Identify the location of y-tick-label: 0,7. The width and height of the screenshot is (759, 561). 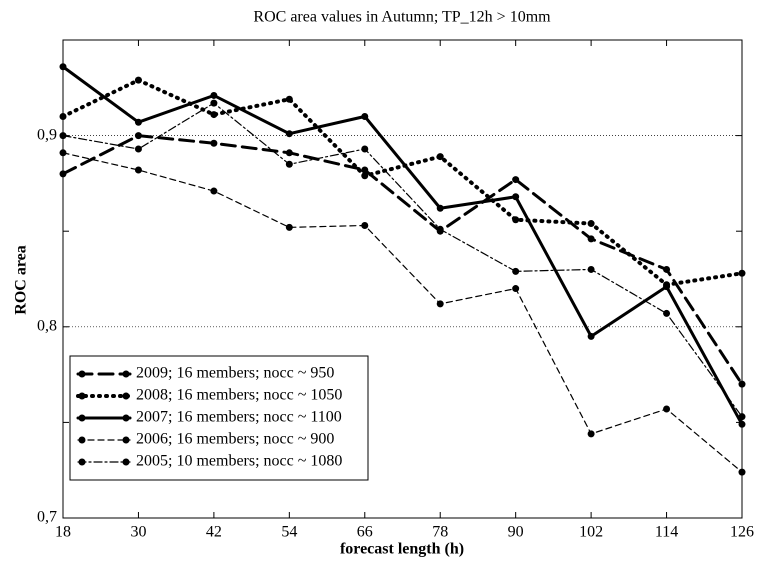
(47, 517).